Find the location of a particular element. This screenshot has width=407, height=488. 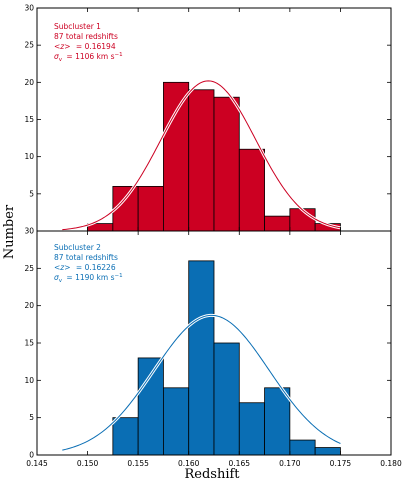

annotation-sigma: σv = 1190 km s−1 is located at coordinates (88, 278).